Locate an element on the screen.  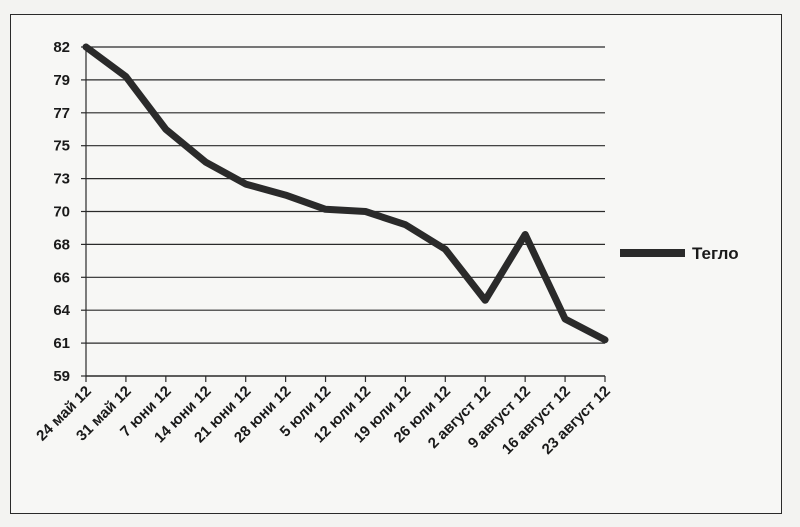
y-tick-label: 66 is located at coordinates (61, 277).